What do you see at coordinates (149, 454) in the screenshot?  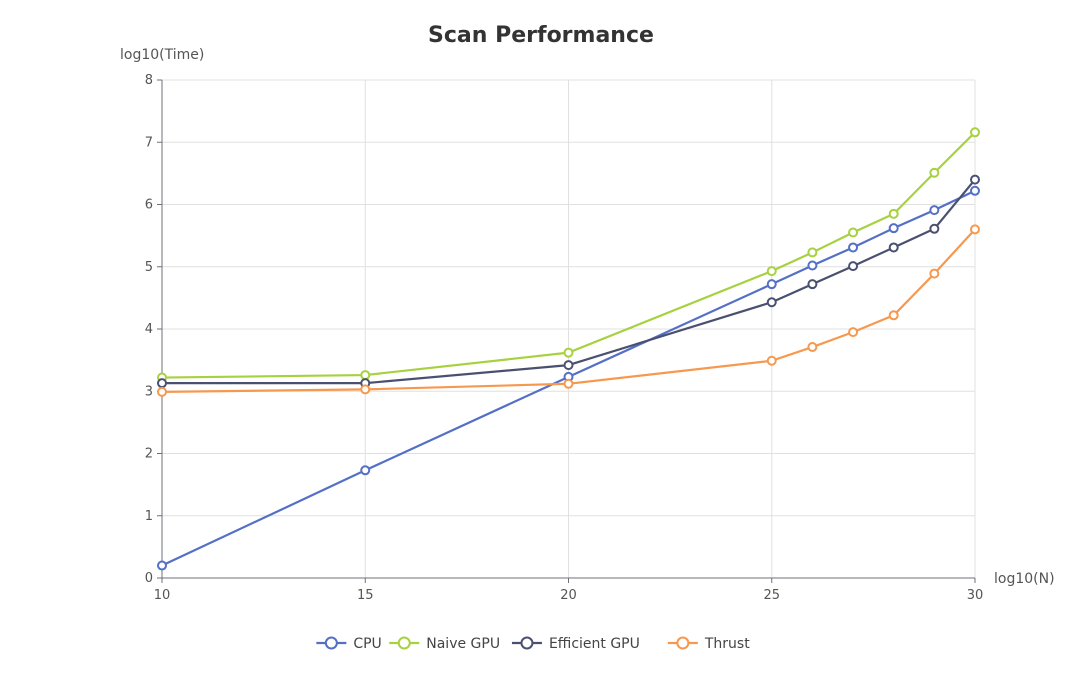 I see `y-tick-label: 2` at bounding box center [149, 454].